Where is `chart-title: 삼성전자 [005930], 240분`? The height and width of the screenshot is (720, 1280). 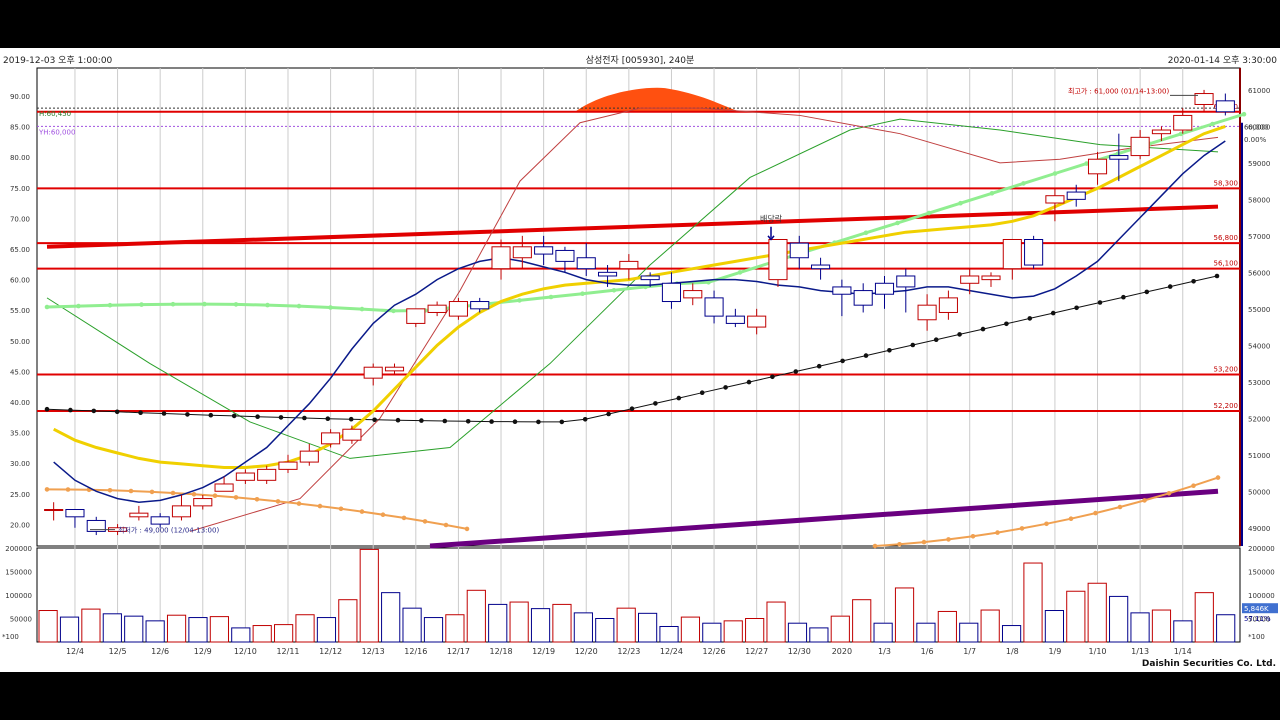
chart-title: 삼성전자 [005930], 240분 is located at coordinates (640, 61).